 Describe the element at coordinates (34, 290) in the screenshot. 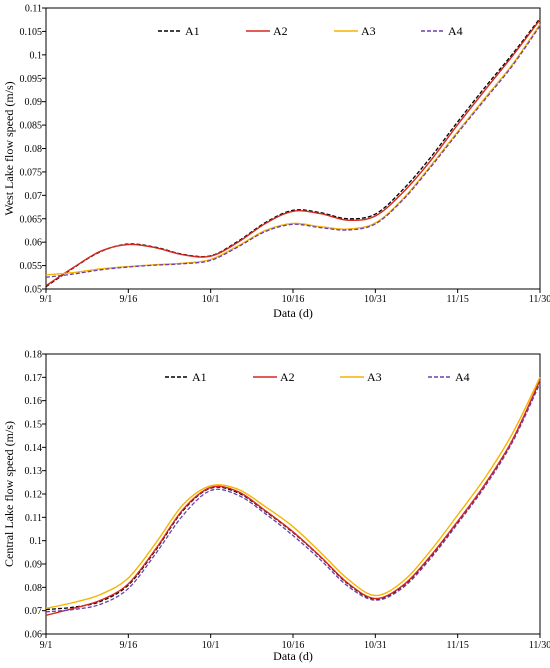

I see `y-tick-label: 0.05` at that location.